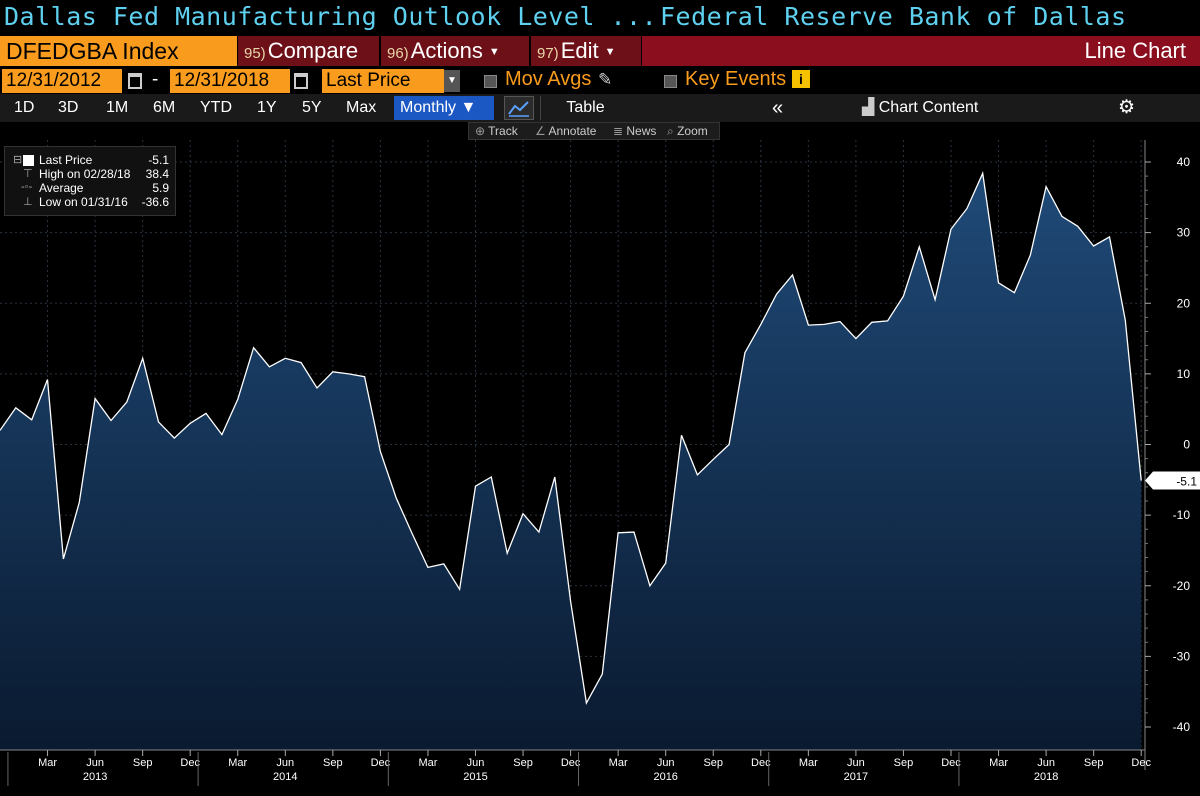 This screenshot has width=1200, height=796. I want to click on actions-number: 96), so click(398, 53).